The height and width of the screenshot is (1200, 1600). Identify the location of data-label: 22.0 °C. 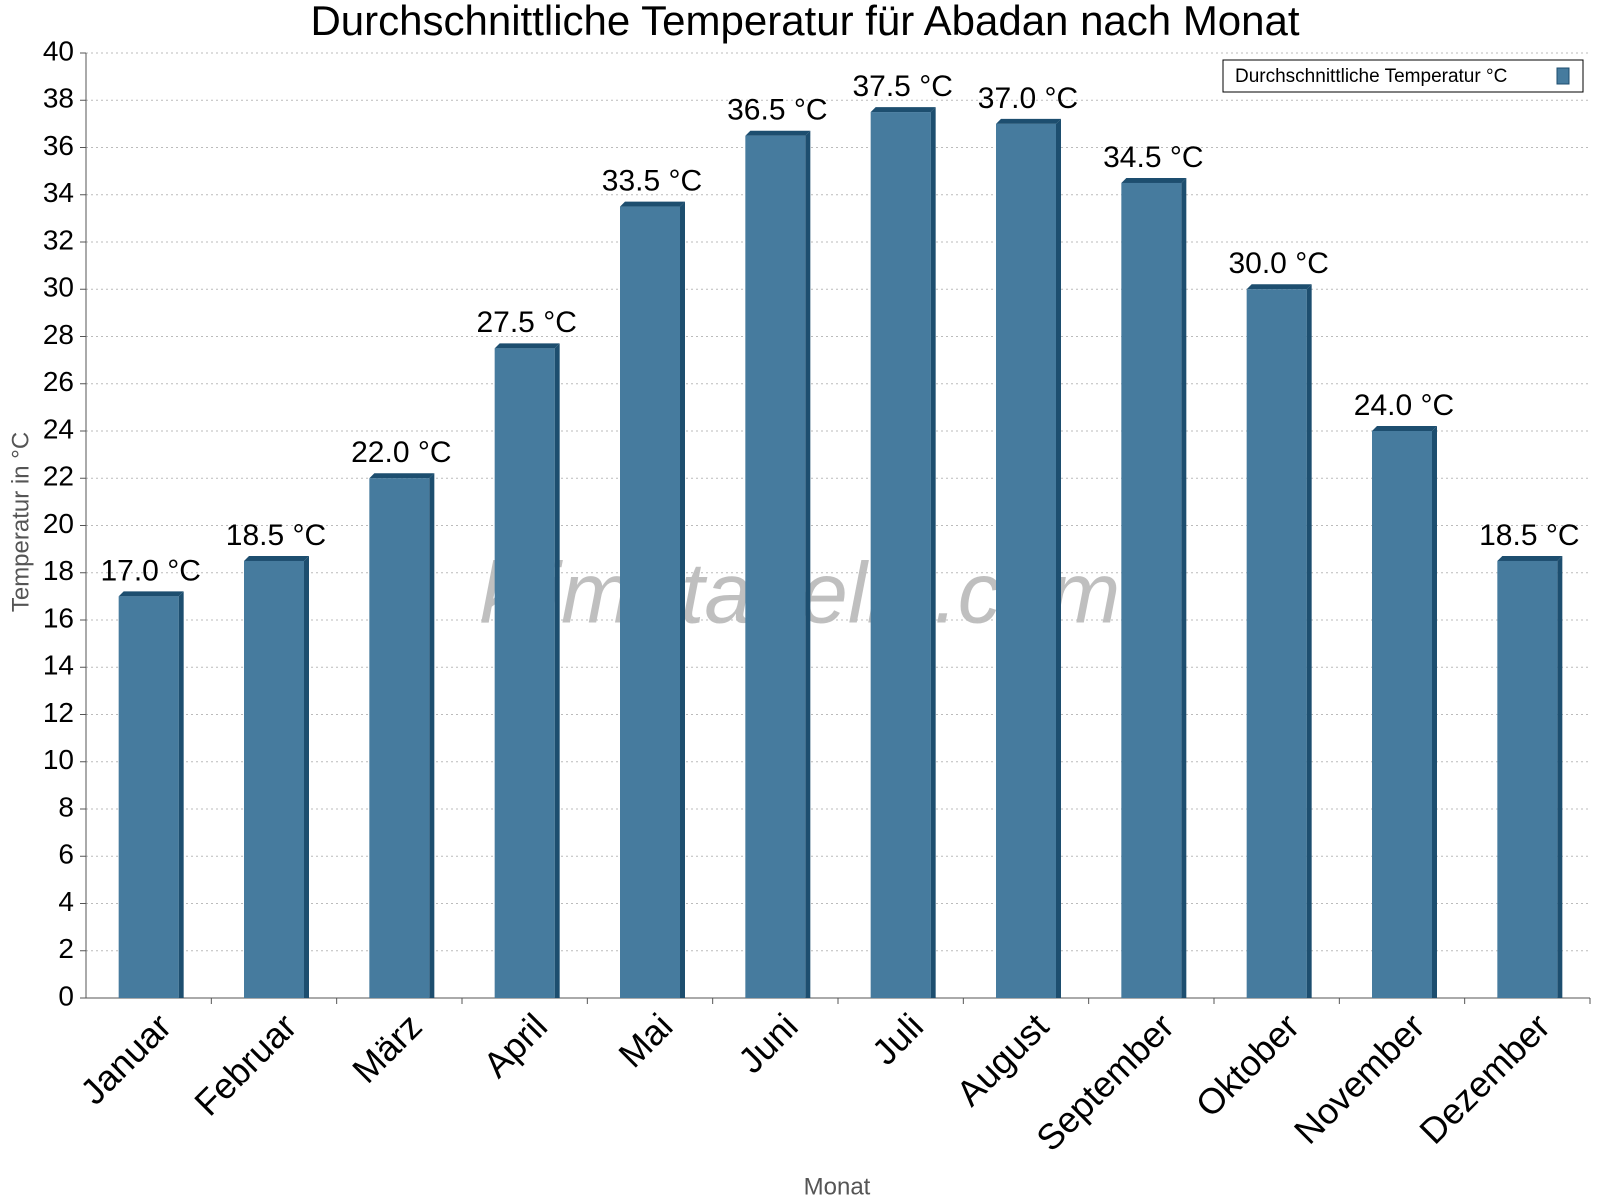
(401, 452).